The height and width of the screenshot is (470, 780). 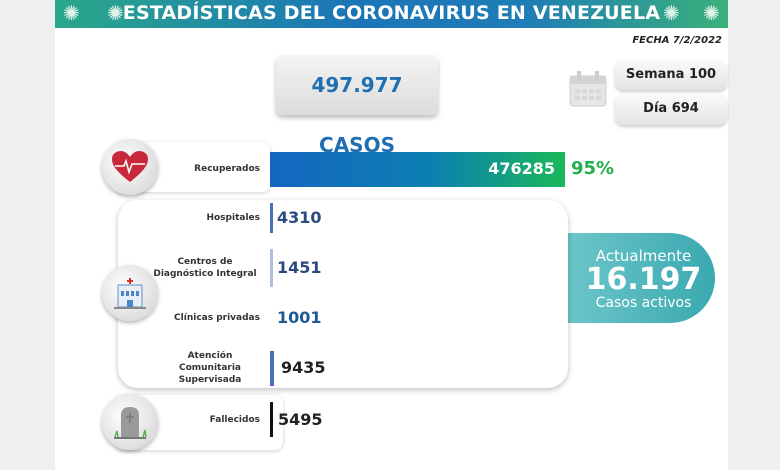 I want to click on tombstone-icon, so click(x=130, y=422).